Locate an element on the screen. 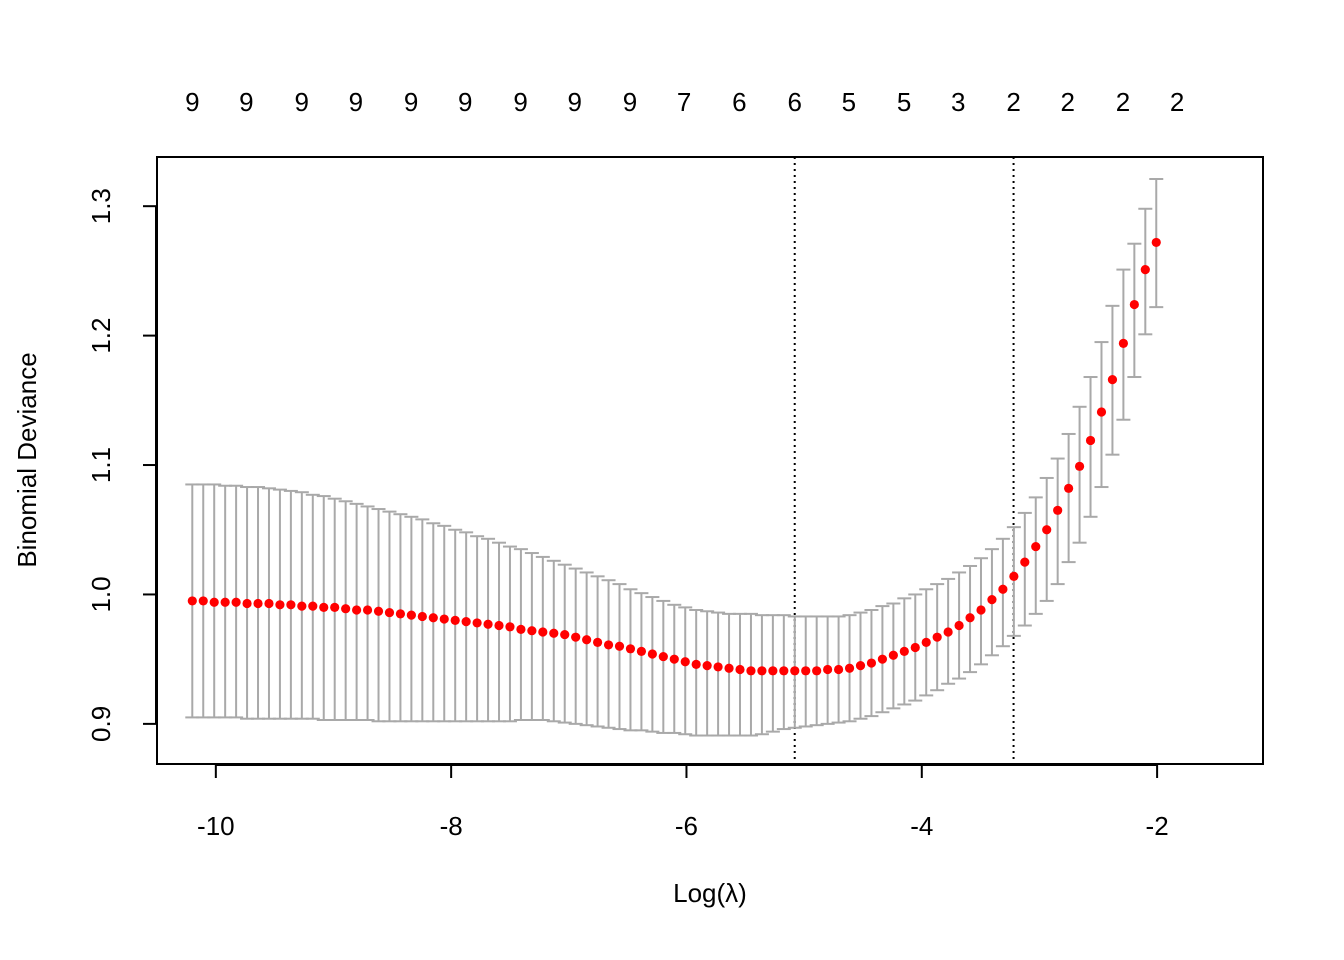 This screenshot has height=960, width=1344. x-tick-label: -8 is located at coordinates (451, 826).